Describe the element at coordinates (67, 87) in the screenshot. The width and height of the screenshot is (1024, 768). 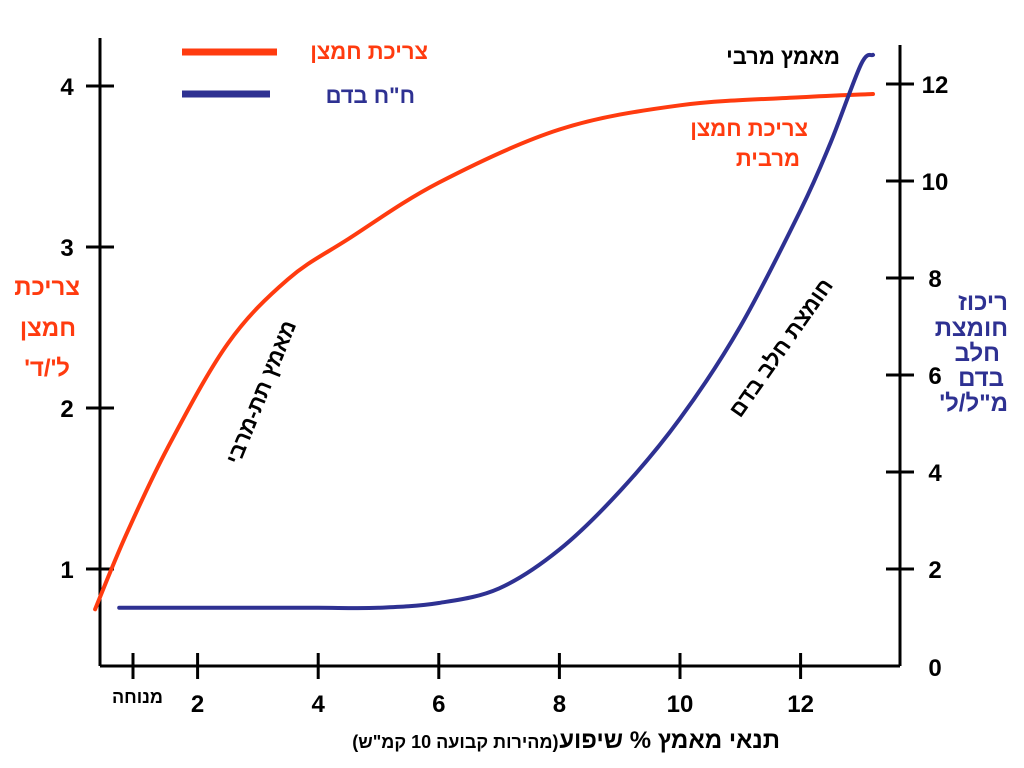
I see `left-y-tick-label: 4` at that location.